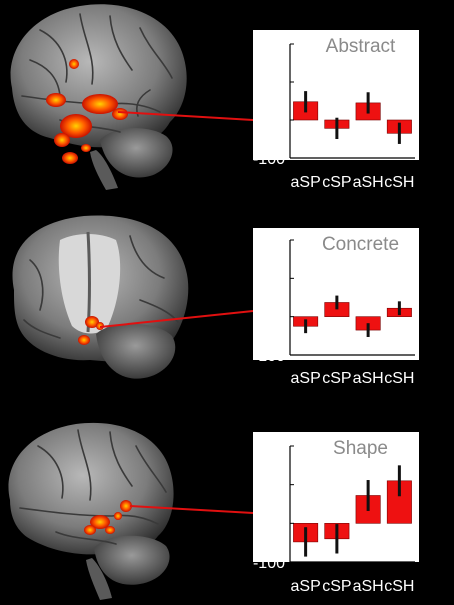 The width and height of the screenshot is (454, 605). What do you see at coordinates (93, 487) in the screenshot?
I see `sulci` at bounding box center [93, 487].